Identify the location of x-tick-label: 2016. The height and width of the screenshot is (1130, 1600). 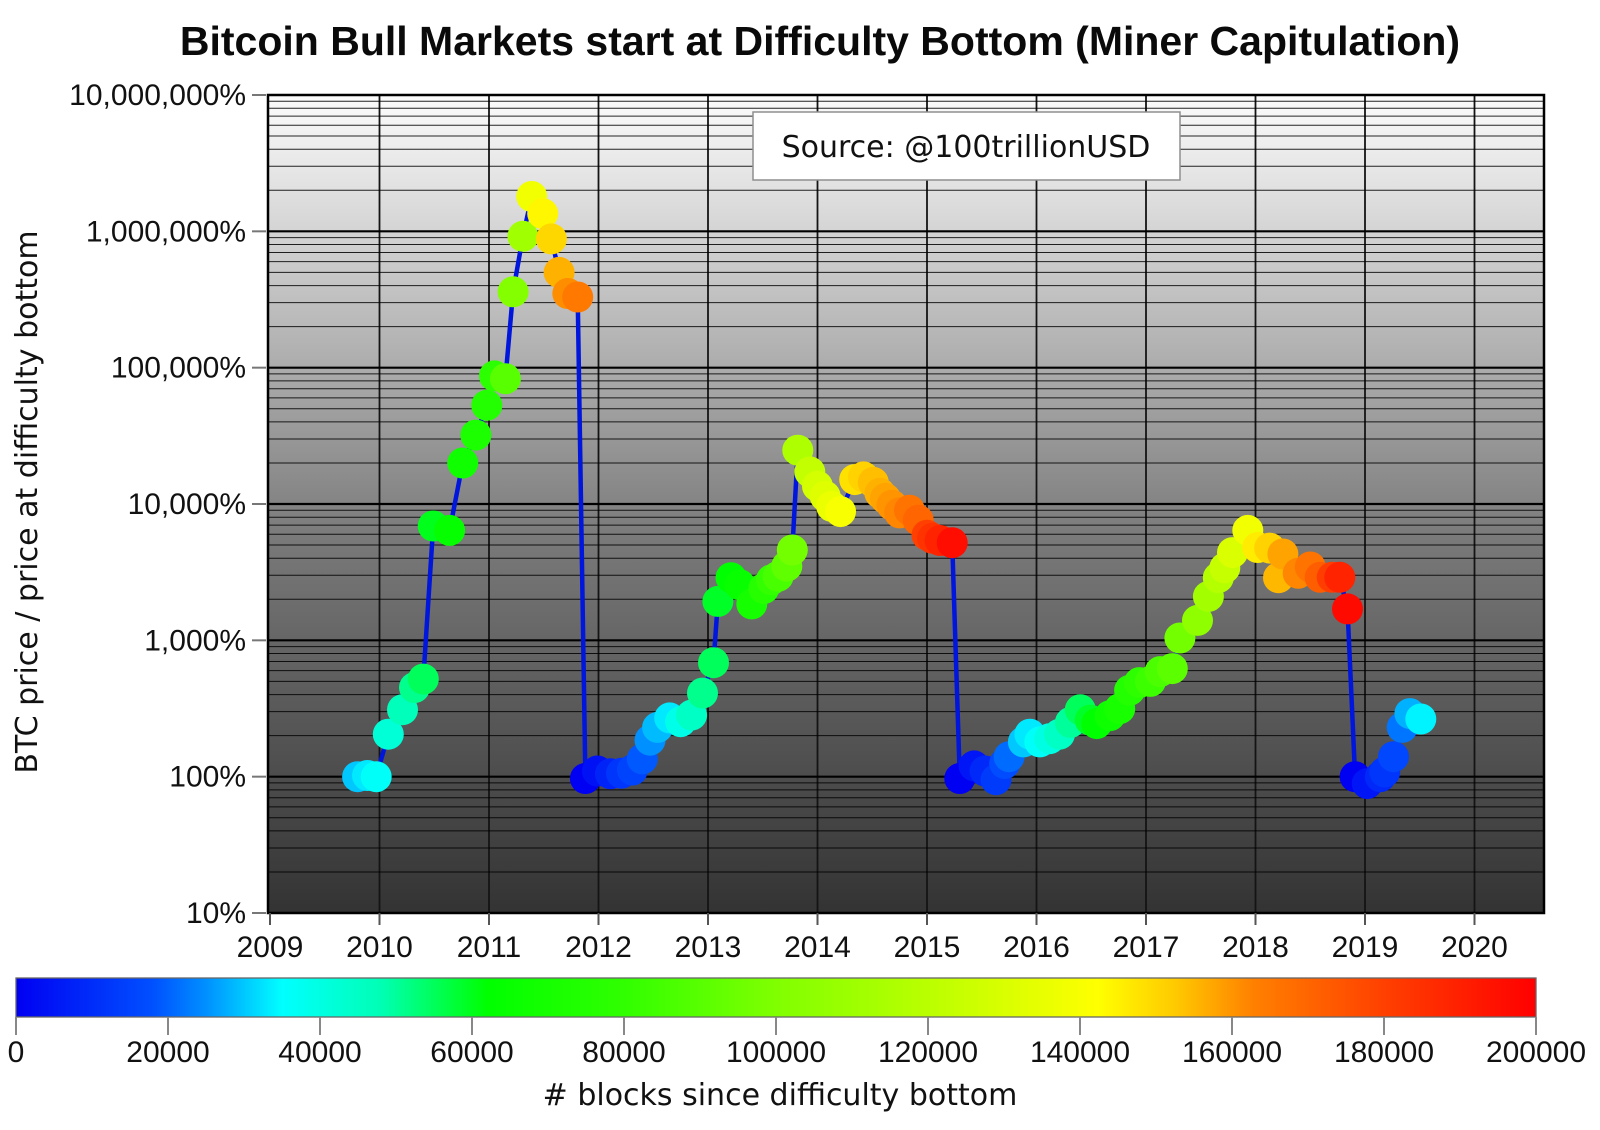
(1036, 947).